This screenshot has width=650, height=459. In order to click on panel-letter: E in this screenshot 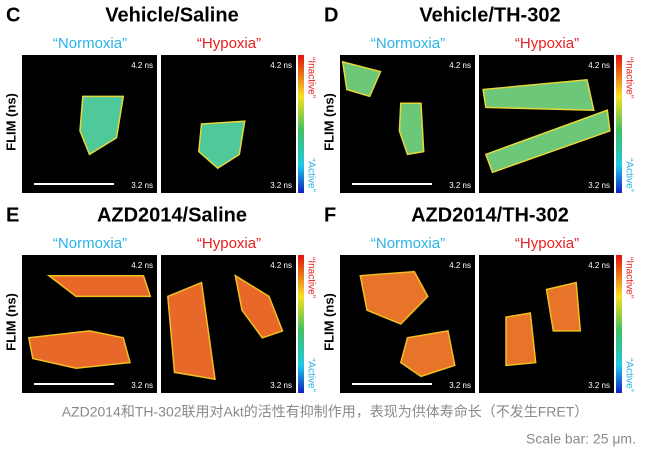, I will do `click(12, 215)`.